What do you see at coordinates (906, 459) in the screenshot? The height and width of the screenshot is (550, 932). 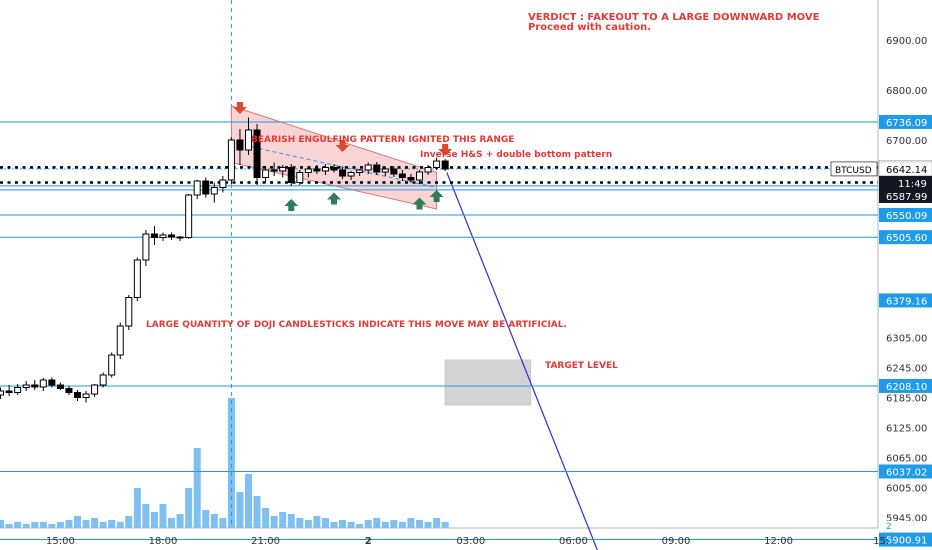 I see `price-tick-label: 6065.00` at bounding box center [906, 459].